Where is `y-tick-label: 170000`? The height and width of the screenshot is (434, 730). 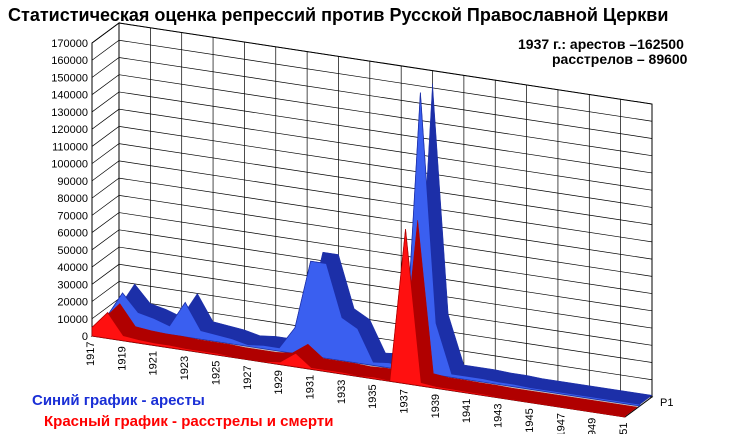
y-tick-label: 170000 is located at coordinates (69, 44).